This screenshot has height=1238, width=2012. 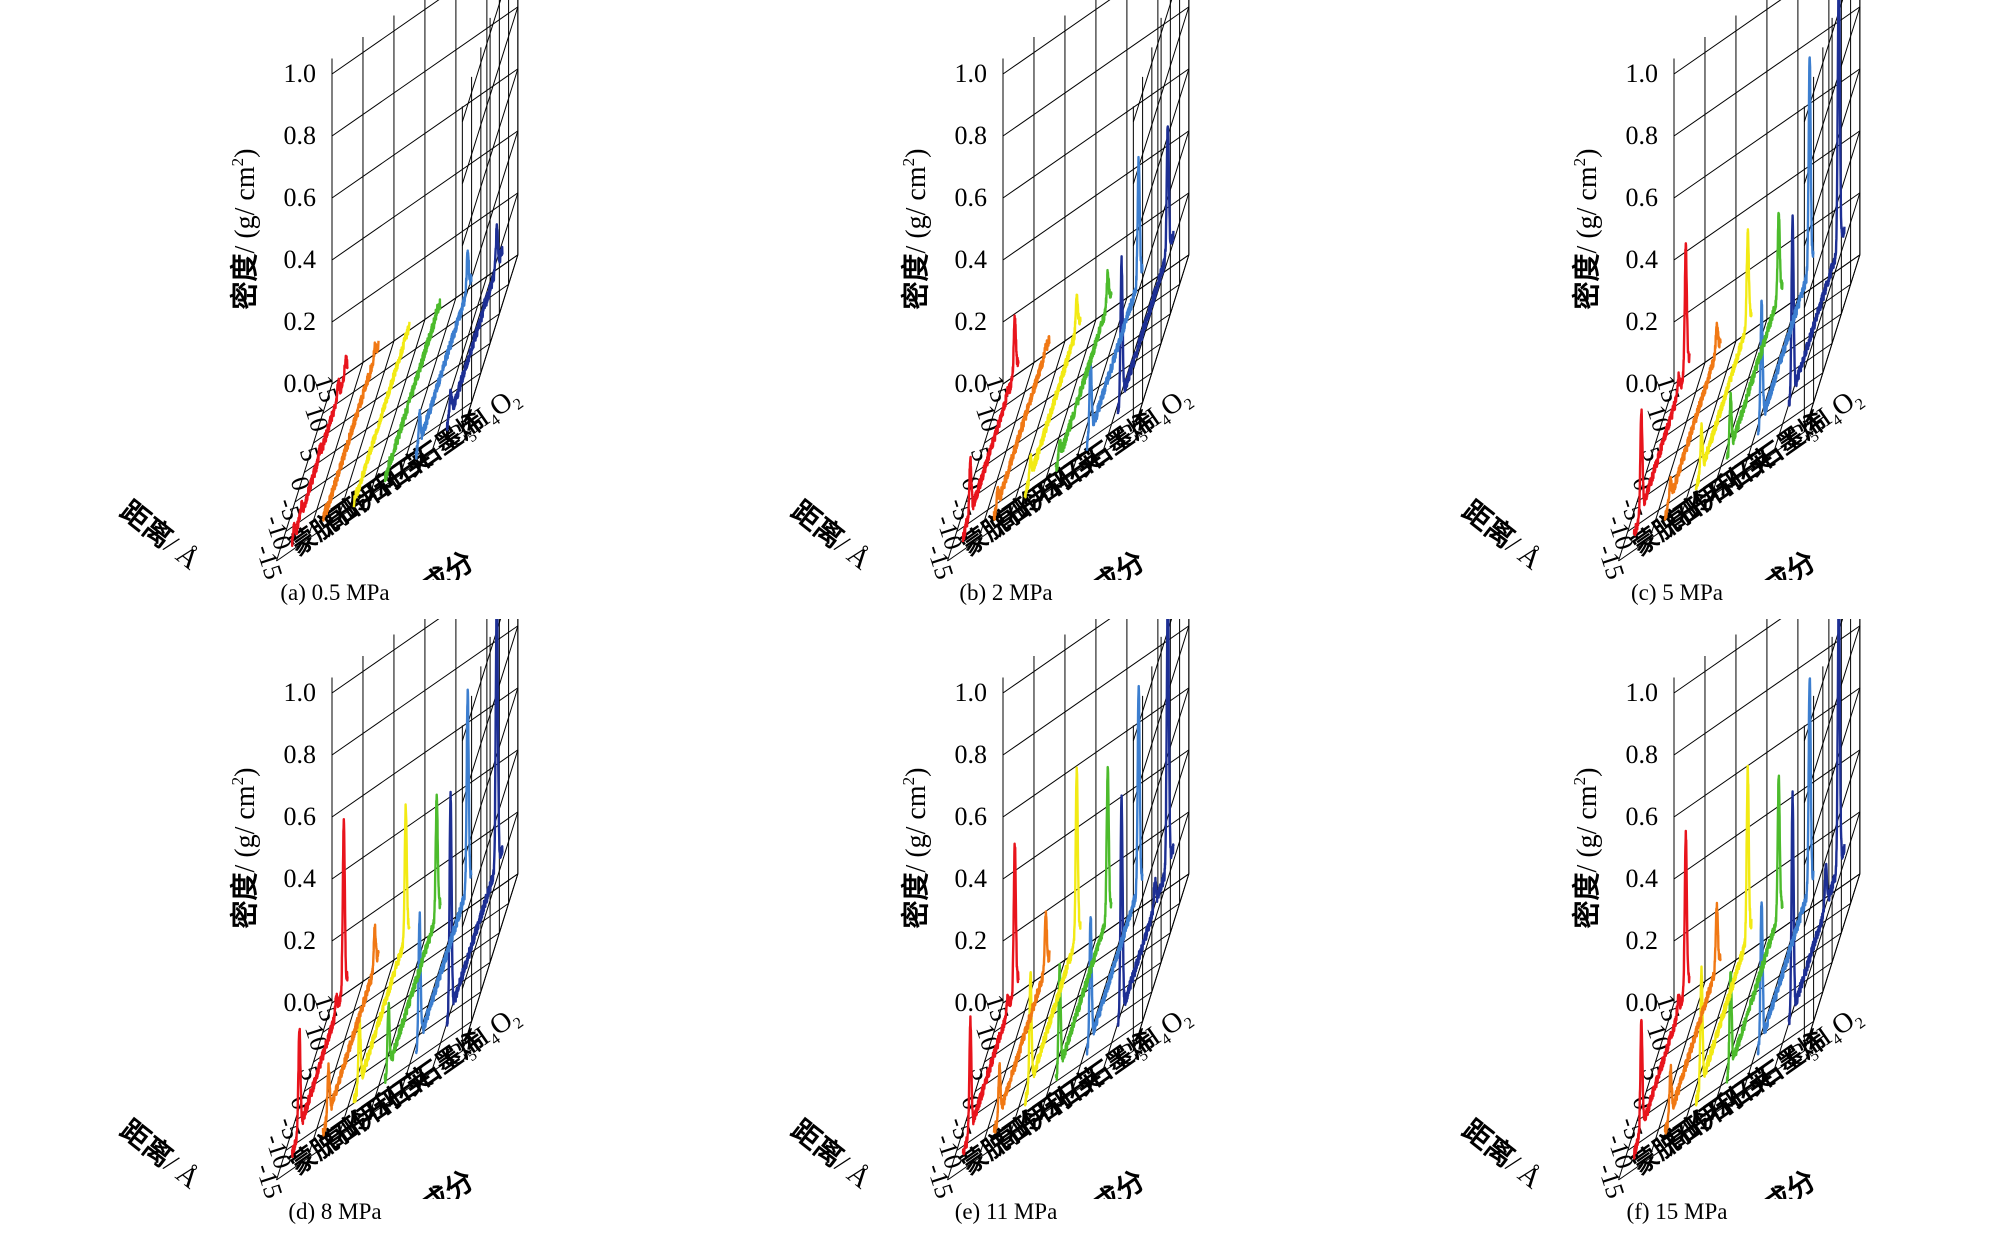 What do you see at coordinates (300, 321) in the screenshot?
I see `z-tick-label: 0.2` at bounding box center [300, 321].